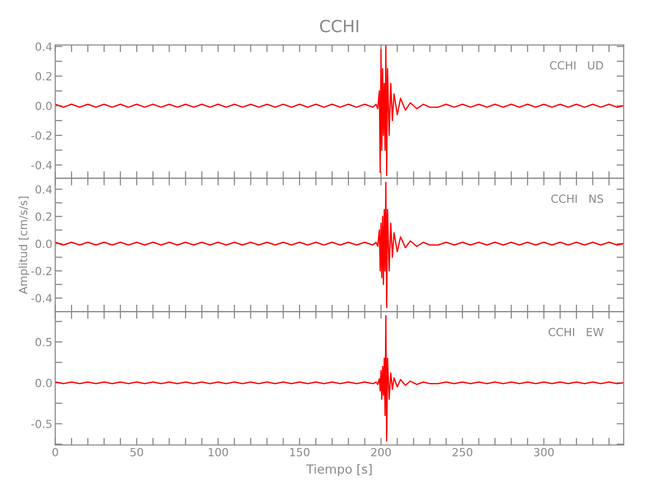  What do you see at coordinates (137, 452) in the screenshot?
I see `x-tick-label: 50` at bounding box center [137, 452].